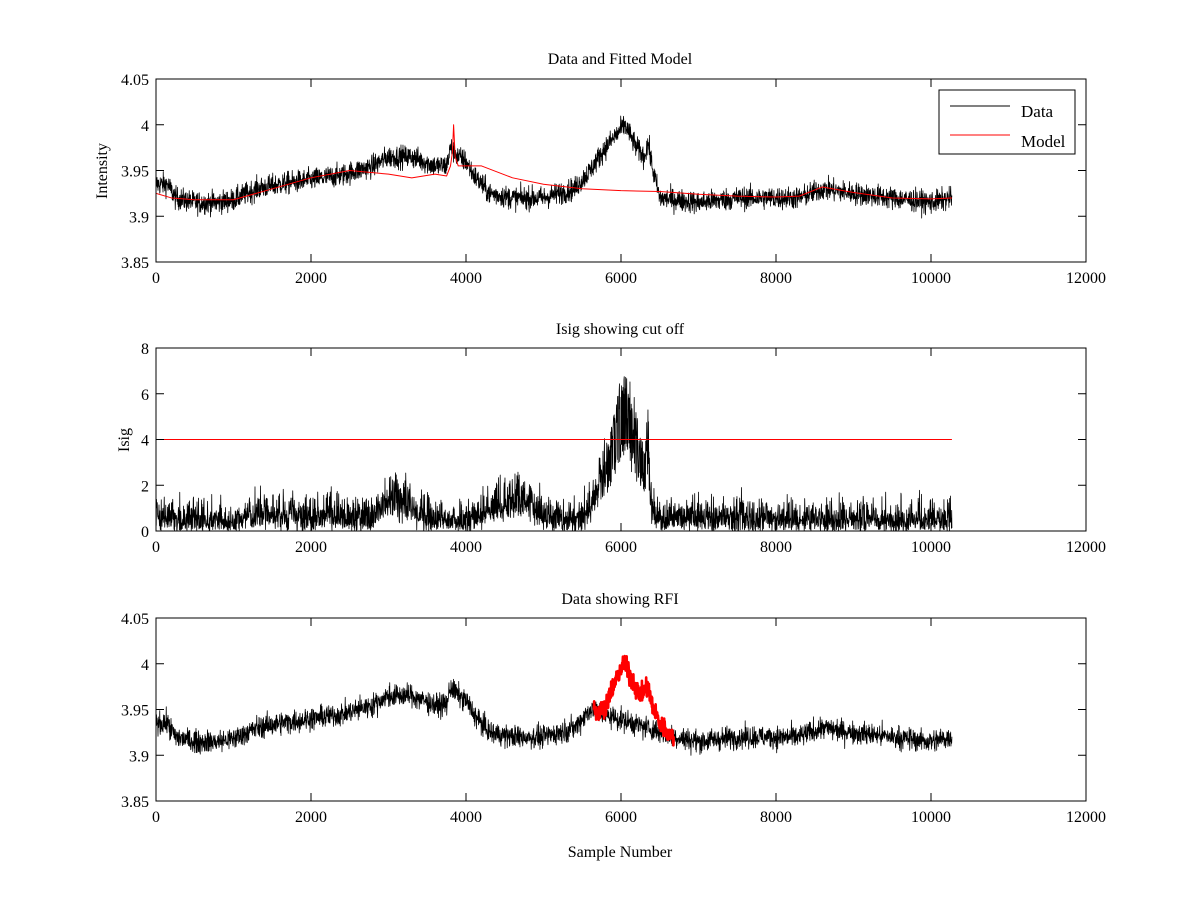 This screenshot has width=1200, height=905. What do you see at coordinates (620, 852) in the screenshot?
I see `x-axis-label: Sample Number` at bounding box center [620, 852].